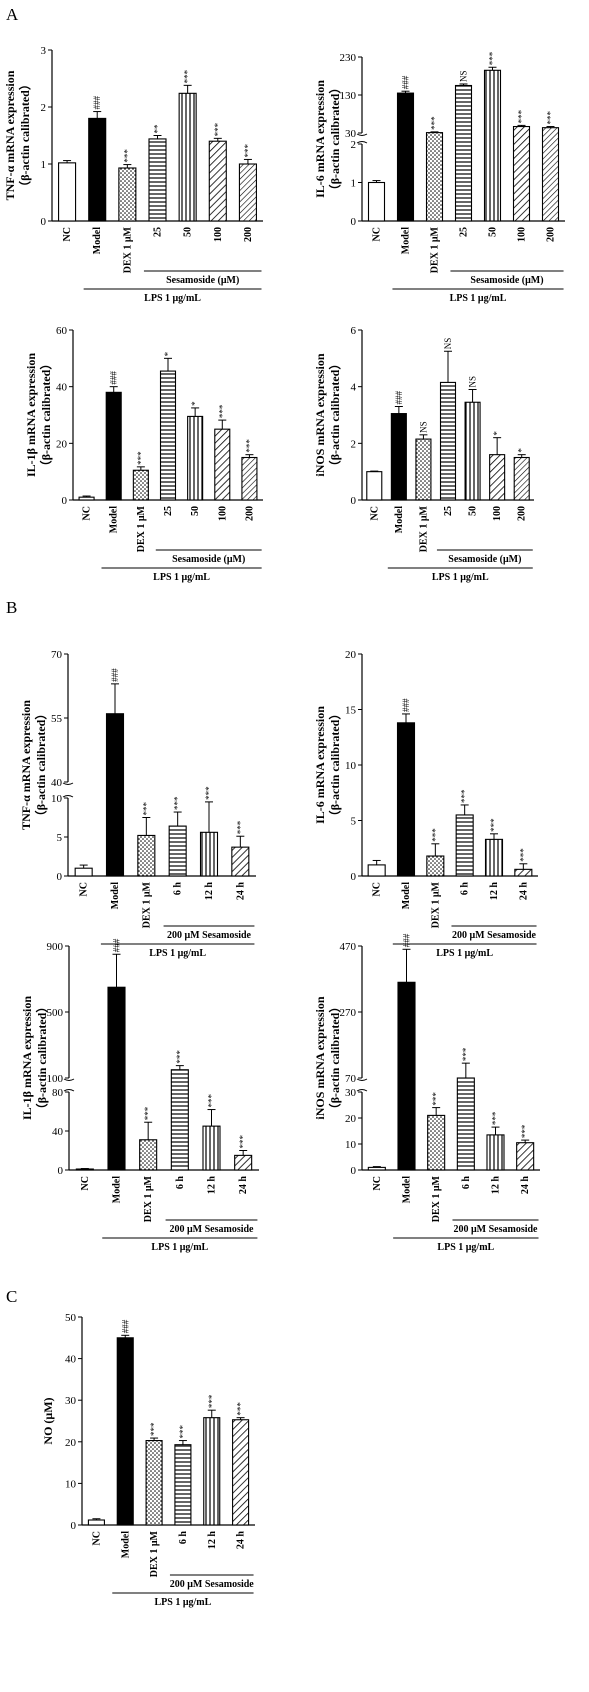 The width and height of the screenshot is (589, 1692). What do you see at coordinates (61, 1059) in the screenshot?
I see `y-axis: 0 40 80 100 500 900` at bounding box center [61, 1059].